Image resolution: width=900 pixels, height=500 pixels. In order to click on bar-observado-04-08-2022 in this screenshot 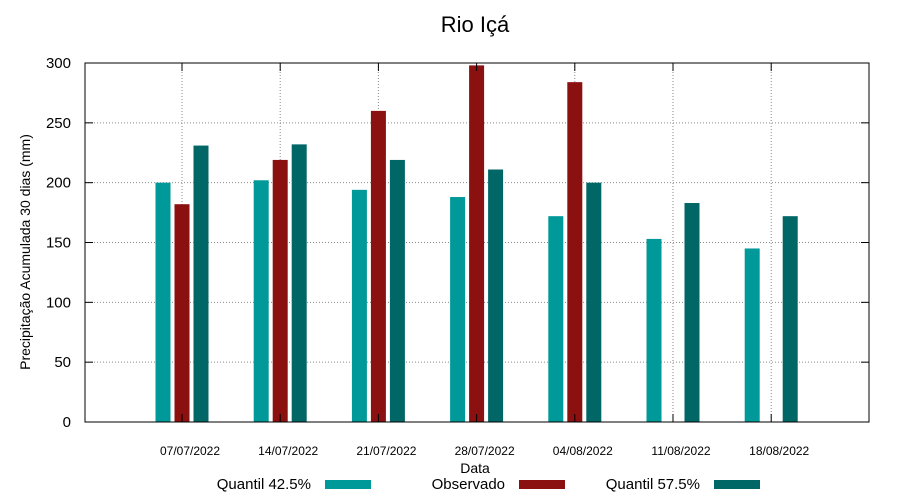, I will do `click(575, 252)`.